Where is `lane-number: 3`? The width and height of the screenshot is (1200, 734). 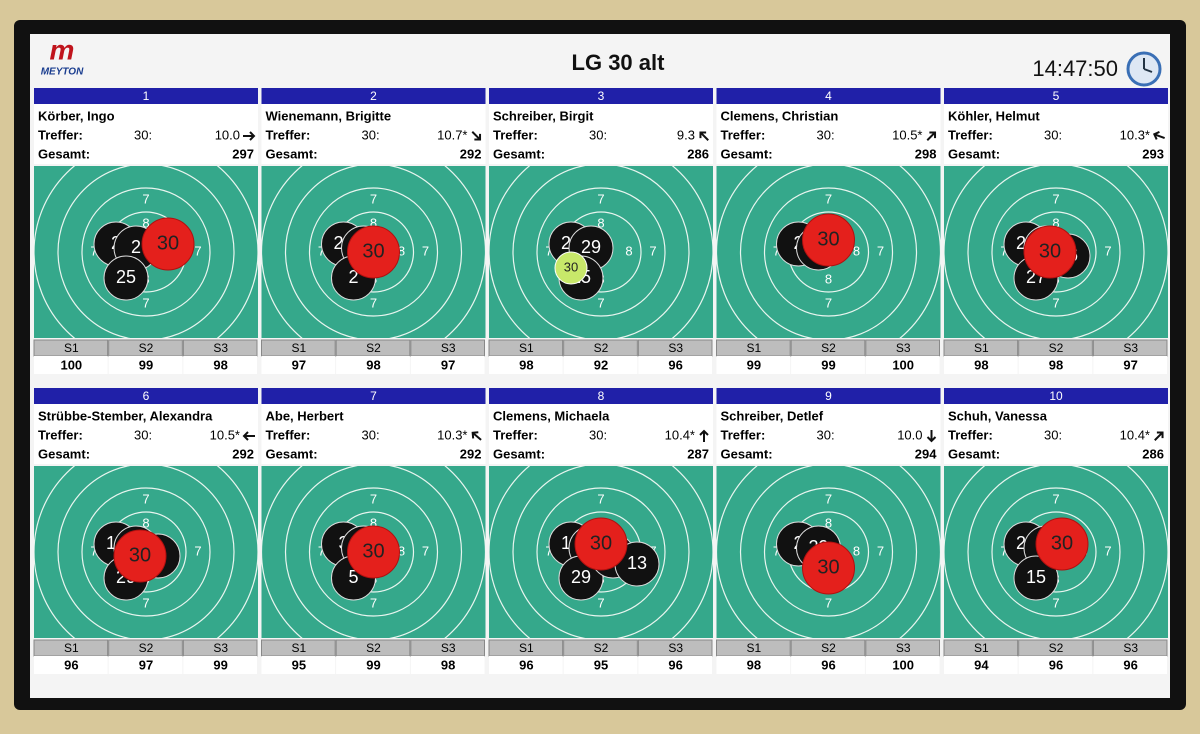 lane-number: 3 is located at coordinates (601, 96).